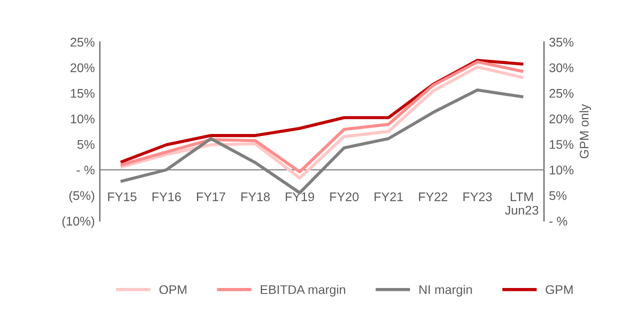 The height and width of the screenshot is (323, 640). I want to click on x-tick-label: FY15, so click(122, 197).